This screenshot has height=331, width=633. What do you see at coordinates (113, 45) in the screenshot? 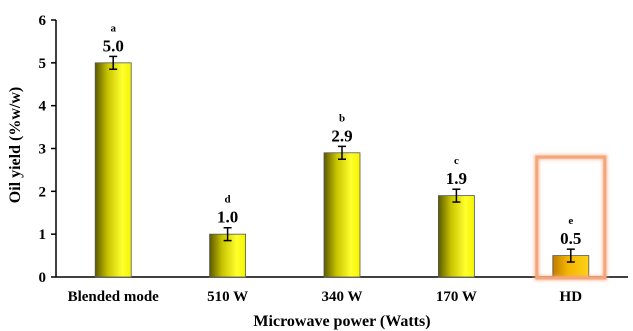
I see `value-label: 5.0` at bounding box center [113, 45].